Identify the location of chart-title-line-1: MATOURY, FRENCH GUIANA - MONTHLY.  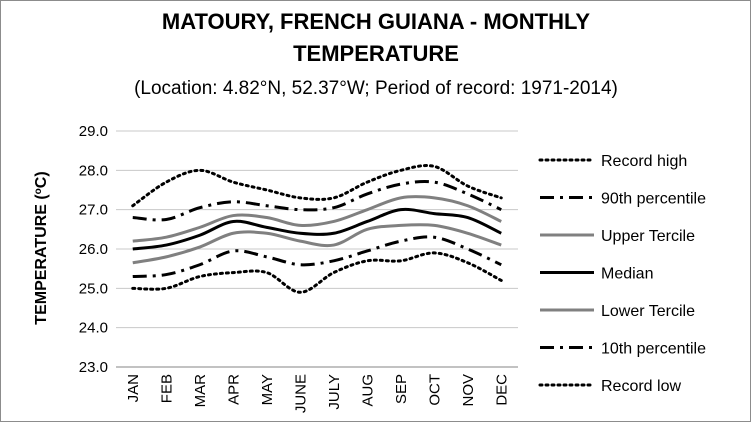
(376, 21).